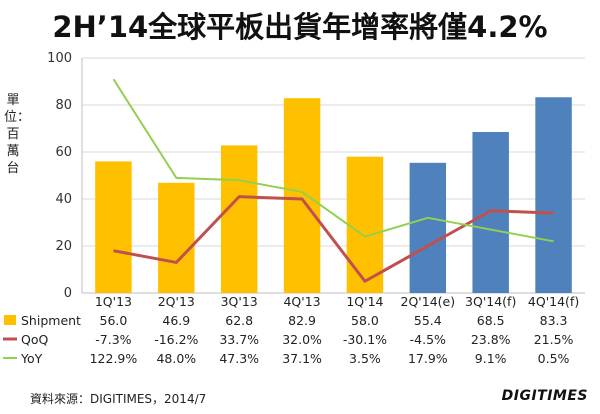  Describe the element at coordinates (113, 301) in the screenshot. I see `x-tick-label: 1Q'13` at that location.